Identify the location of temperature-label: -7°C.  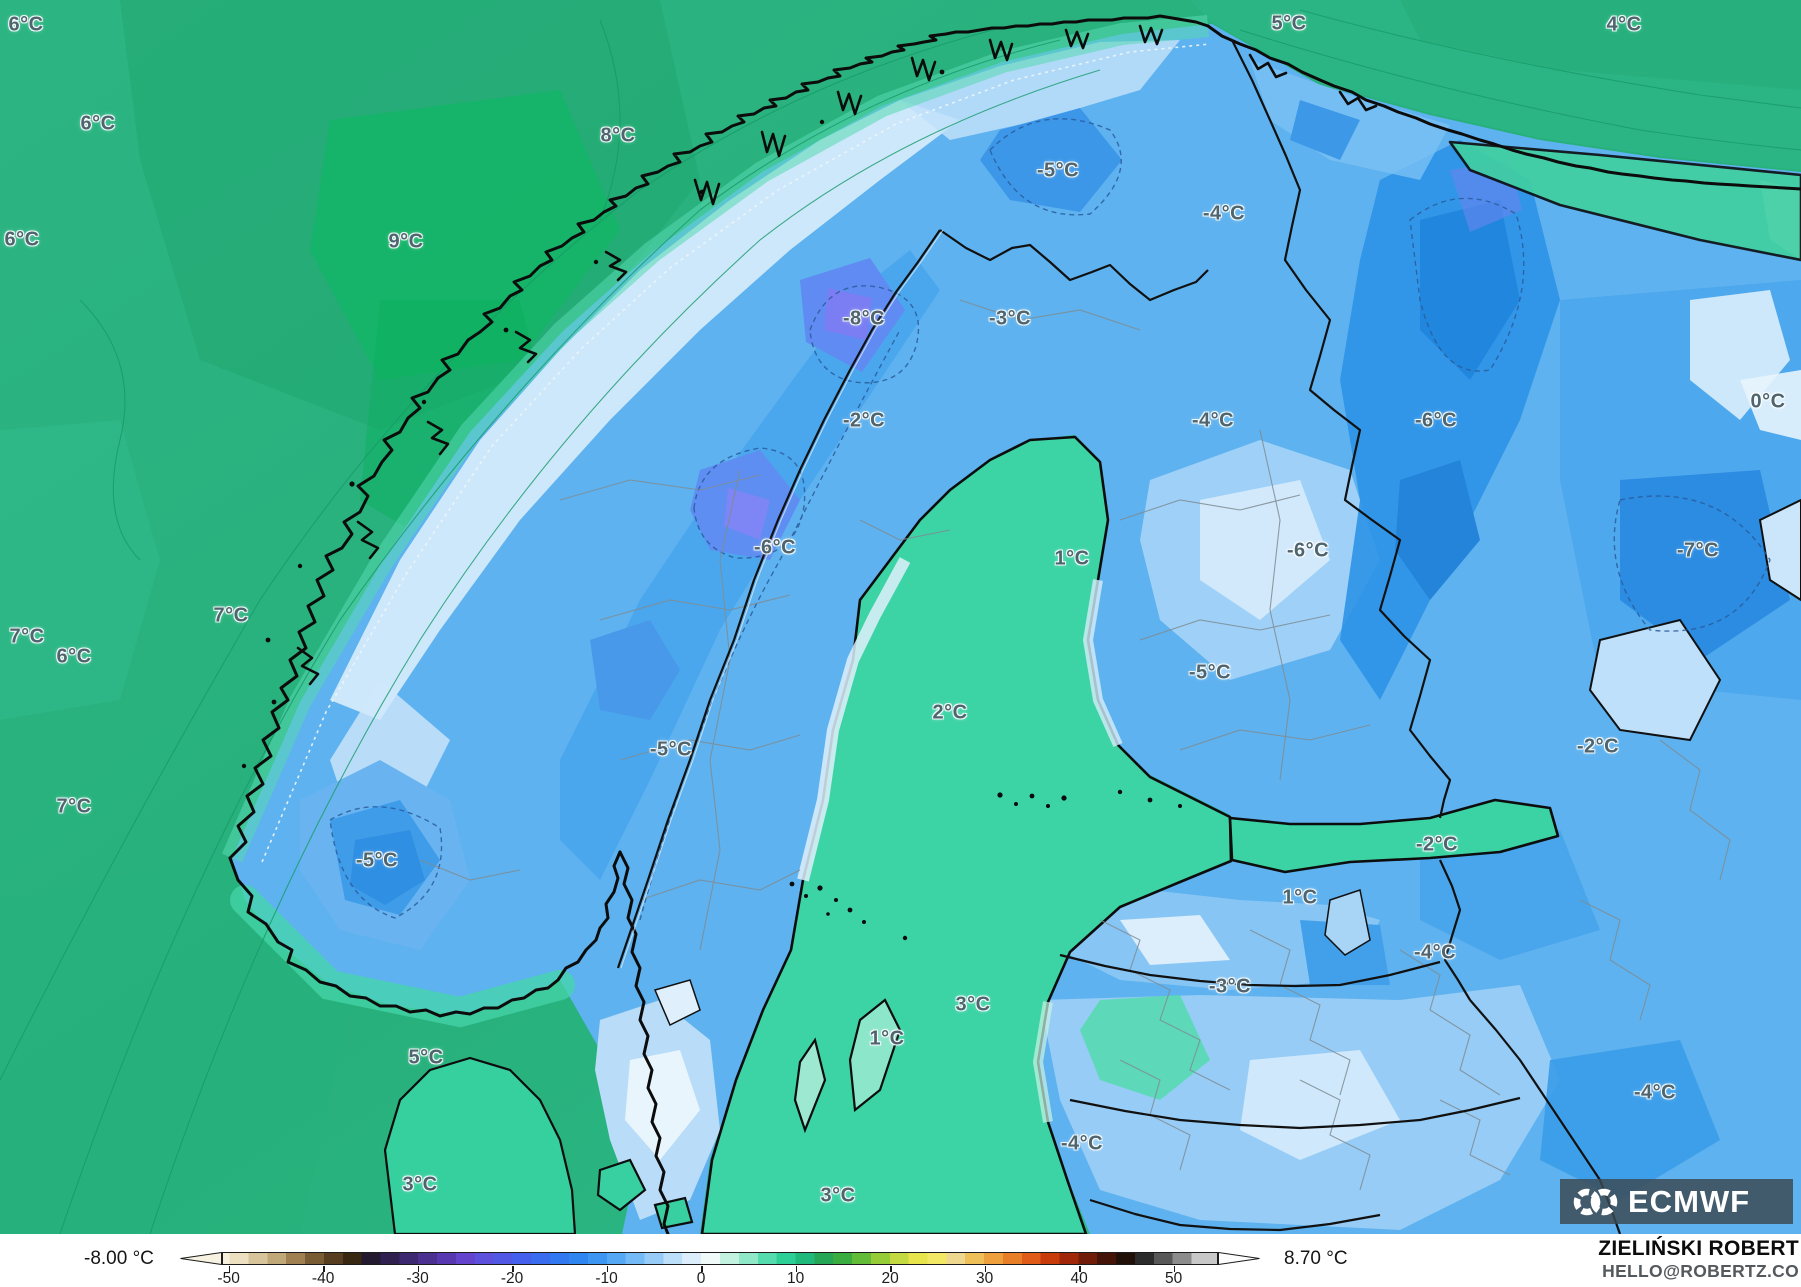
(1698, 550).